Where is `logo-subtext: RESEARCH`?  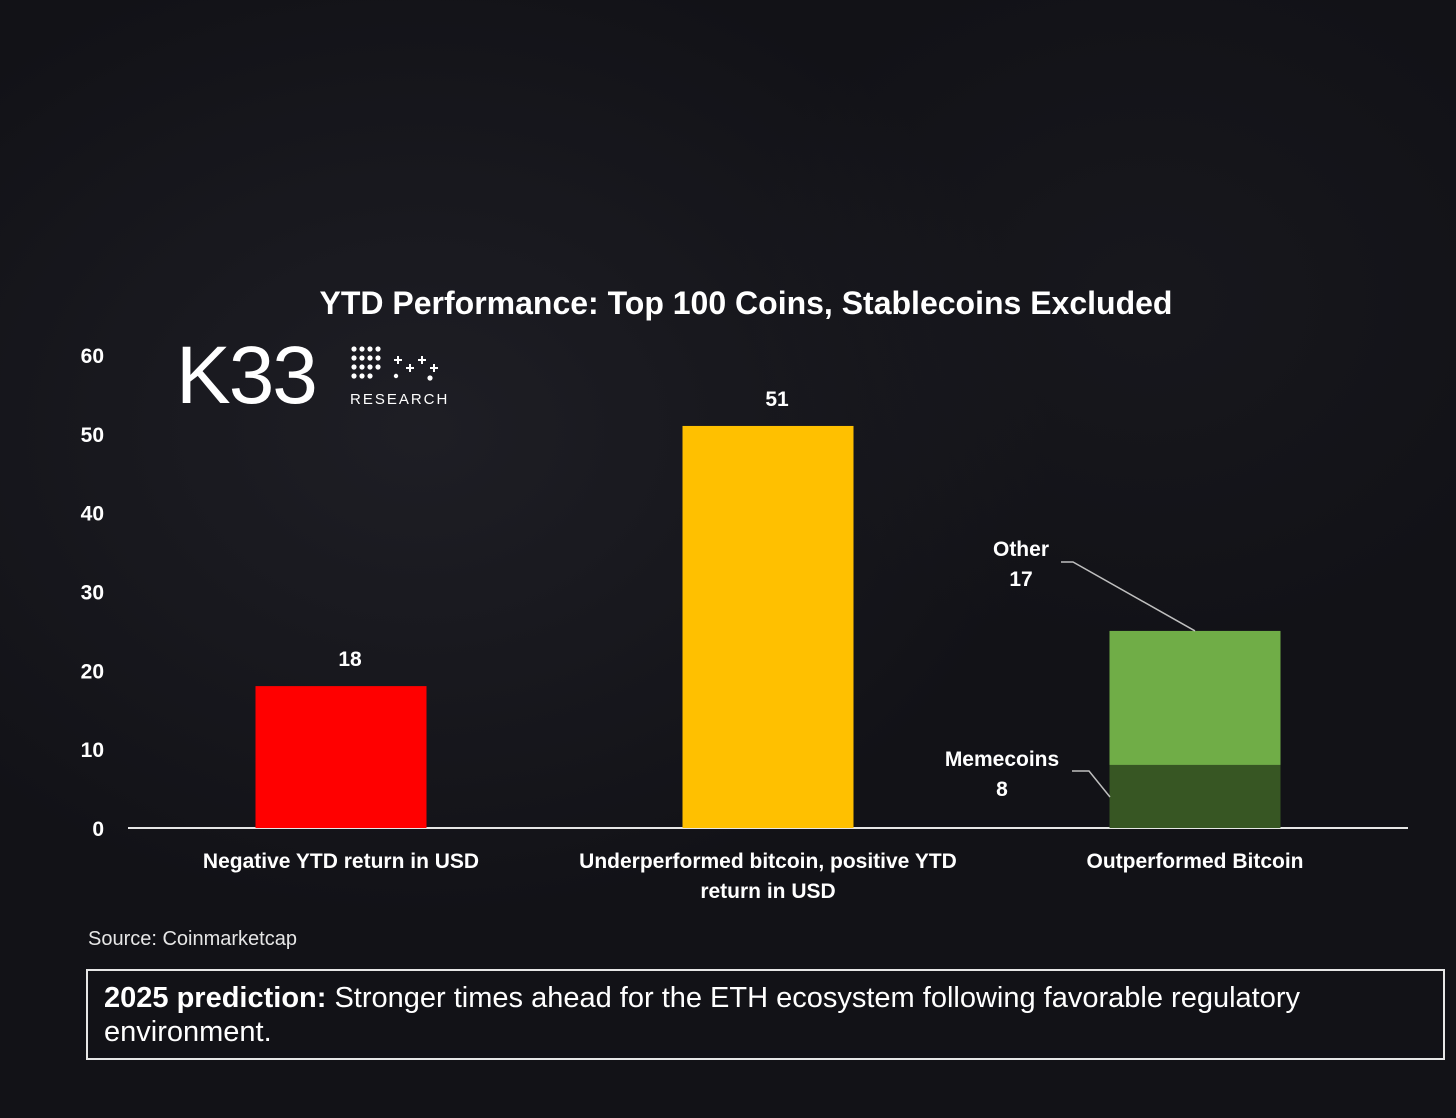 logo-subtext: RESEARCH is located at coordinates (400, 399).